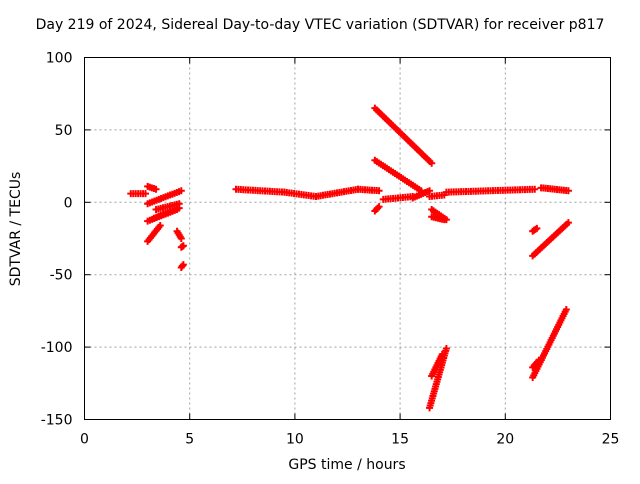 Image resolution: width=640 pixels, height=484 pixels. What do you see at coordinates (295, 440) in the screenshot?
I see `x-tick-label: 10` at bounding box center [295, 440].